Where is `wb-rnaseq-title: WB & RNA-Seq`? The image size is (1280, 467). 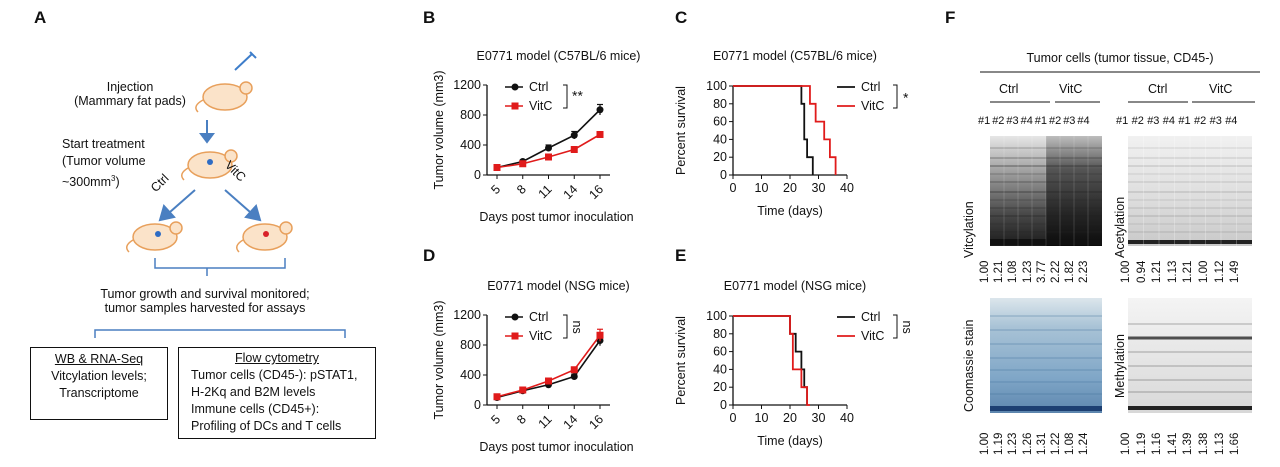 wb-rnaseq-title: WB & RNA-Seq is located at coordinates (99, 359).